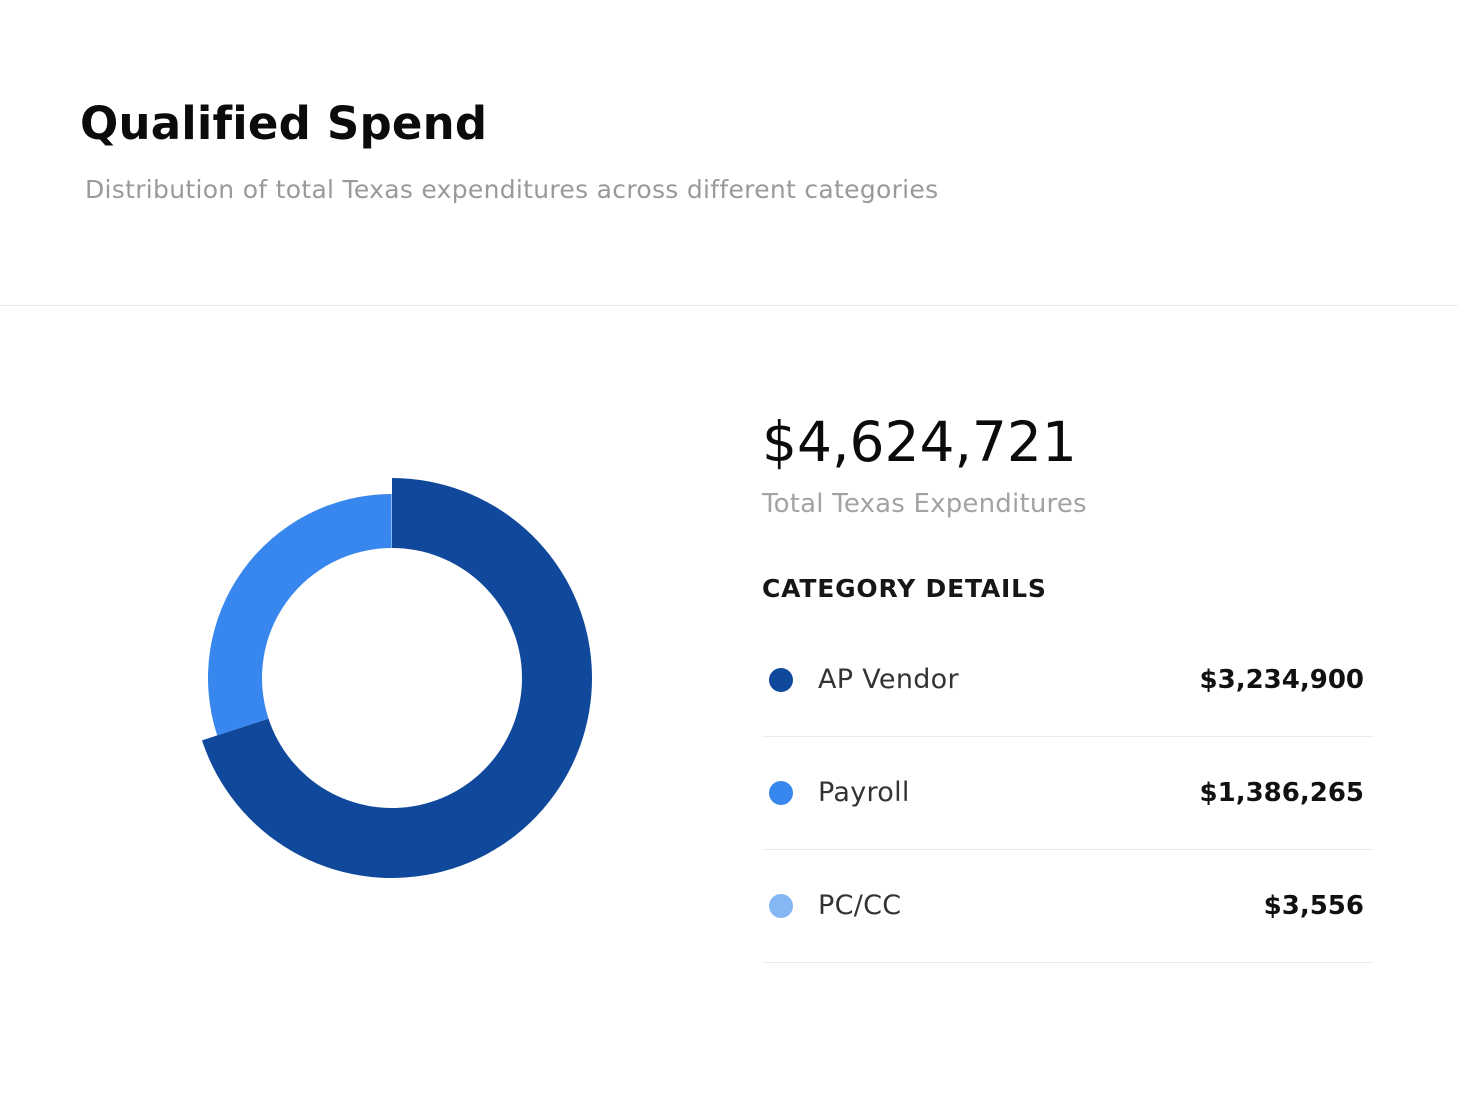 The image size is (1458, 1112). I want to click on donut-slice-pc-cc, so click(391, 521).